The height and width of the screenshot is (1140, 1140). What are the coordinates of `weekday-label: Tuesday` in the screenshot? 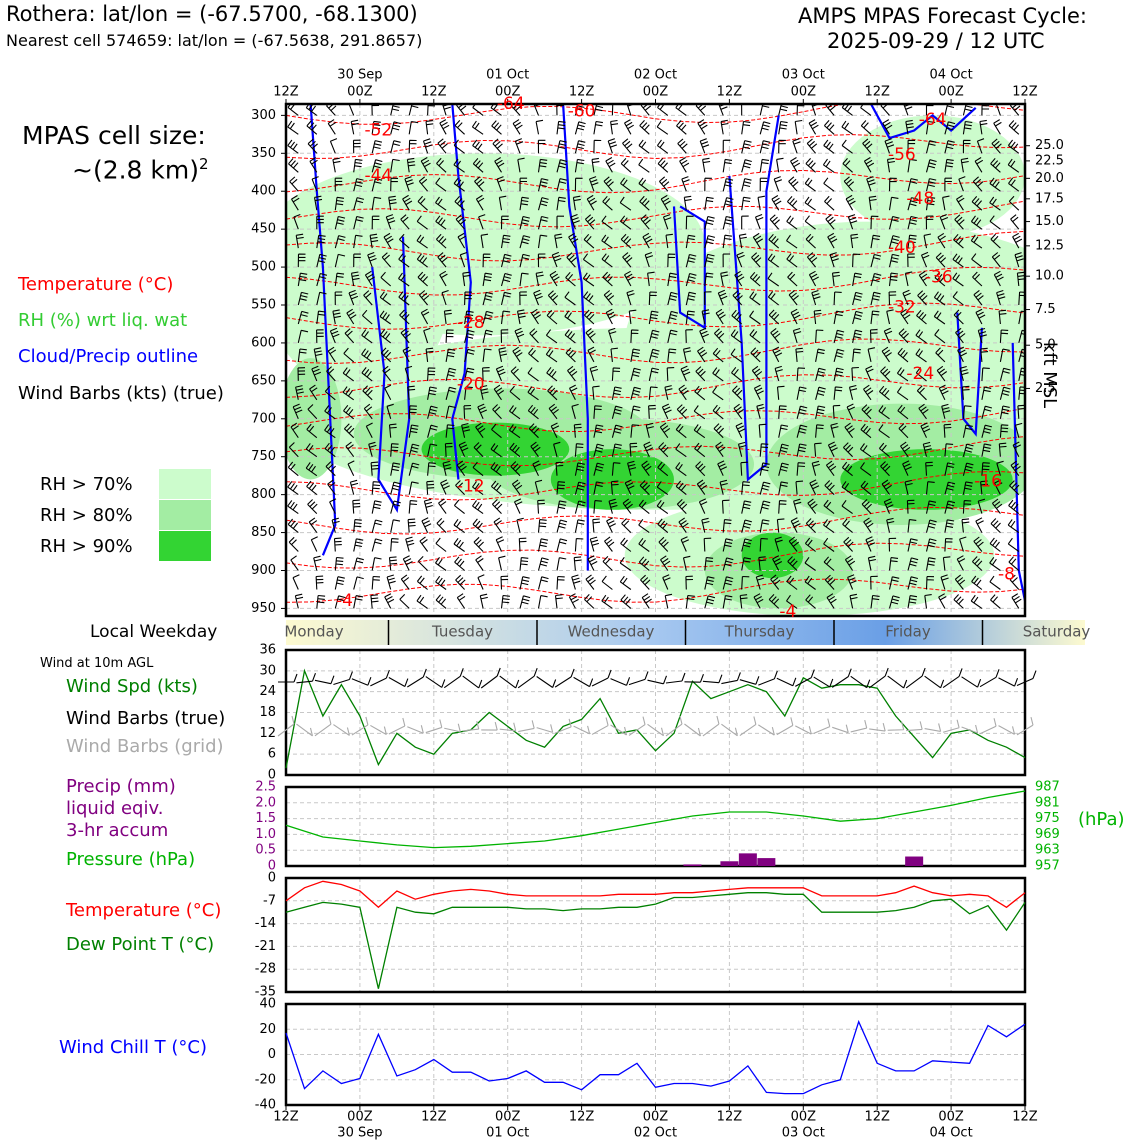 It's located at (462, 632).